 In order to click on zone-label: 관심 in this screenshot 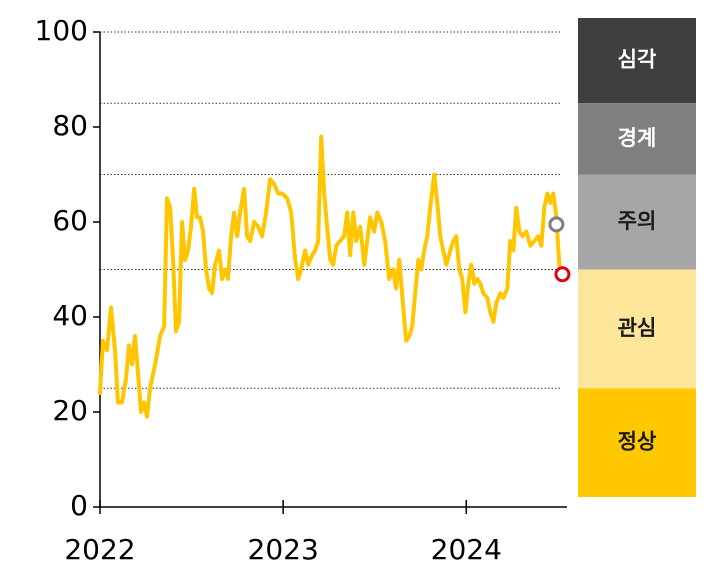, I will do `click(637, 328)`.